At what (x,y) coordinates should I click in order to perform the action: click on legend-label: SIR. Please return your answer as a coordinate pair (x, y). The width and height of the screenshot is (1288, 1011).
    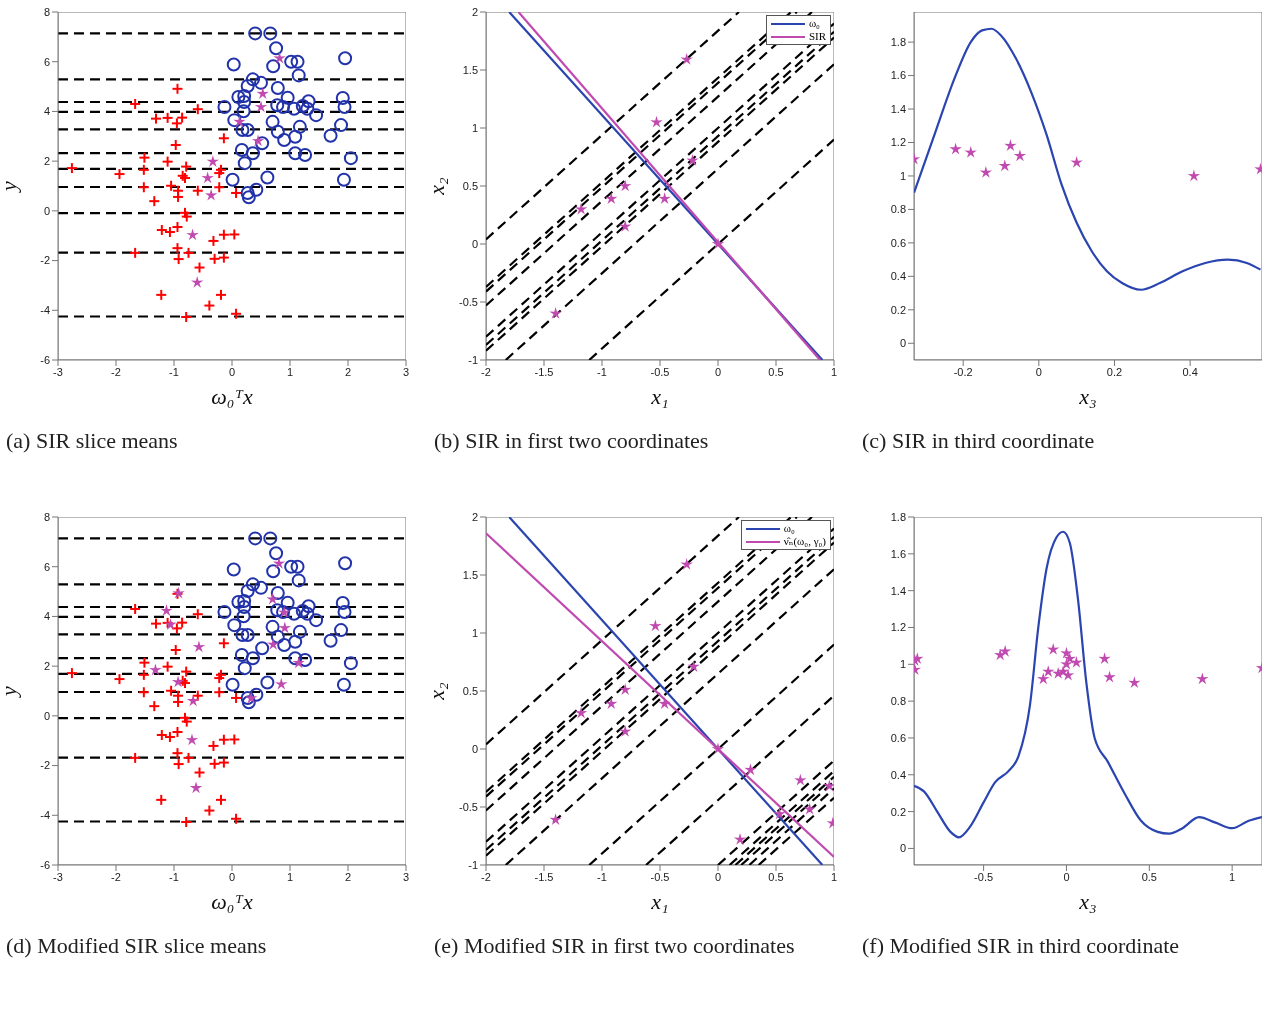
    Looking at the image, I should click on (817, 36).